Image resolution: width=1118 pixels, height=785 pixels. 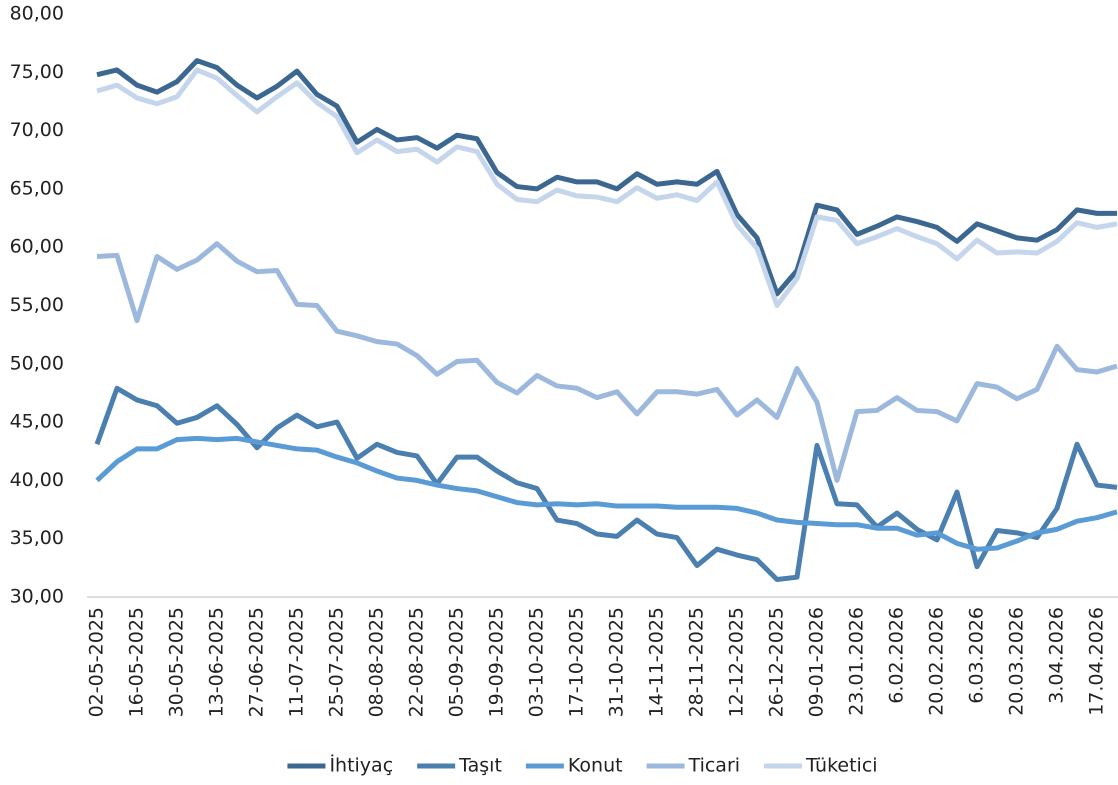 What do you see at coordinates (417, 662) in the screenshot?
I see `x-tick-label: 22-08-2025` at bounding box center [417, 662].